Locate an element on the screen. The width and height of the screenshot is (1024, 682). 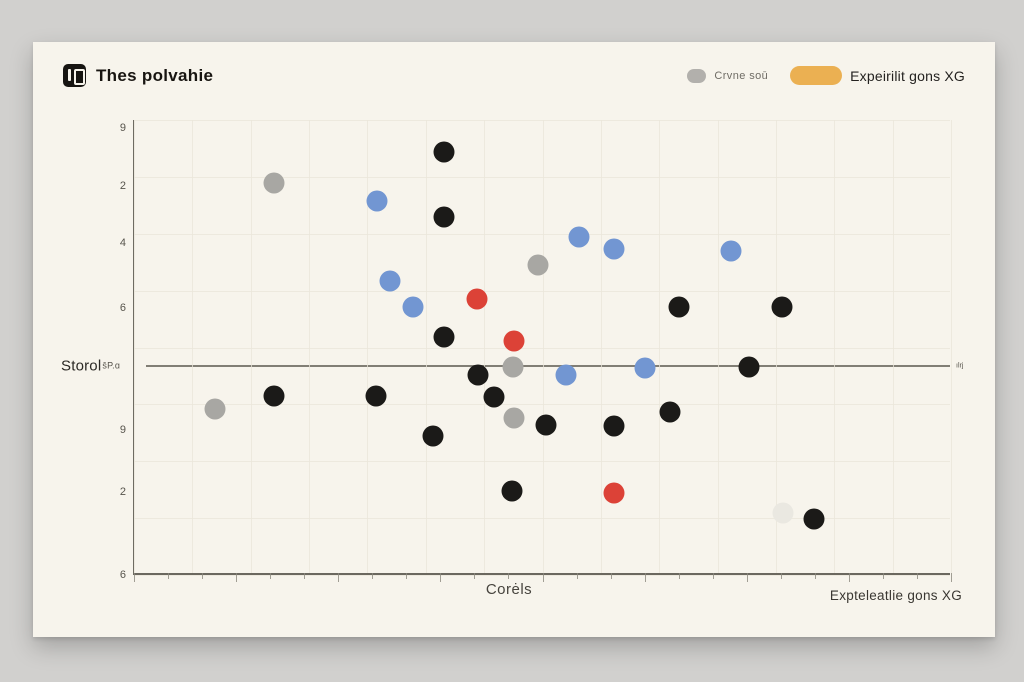
reference-line is located at coordinates (548, 366).